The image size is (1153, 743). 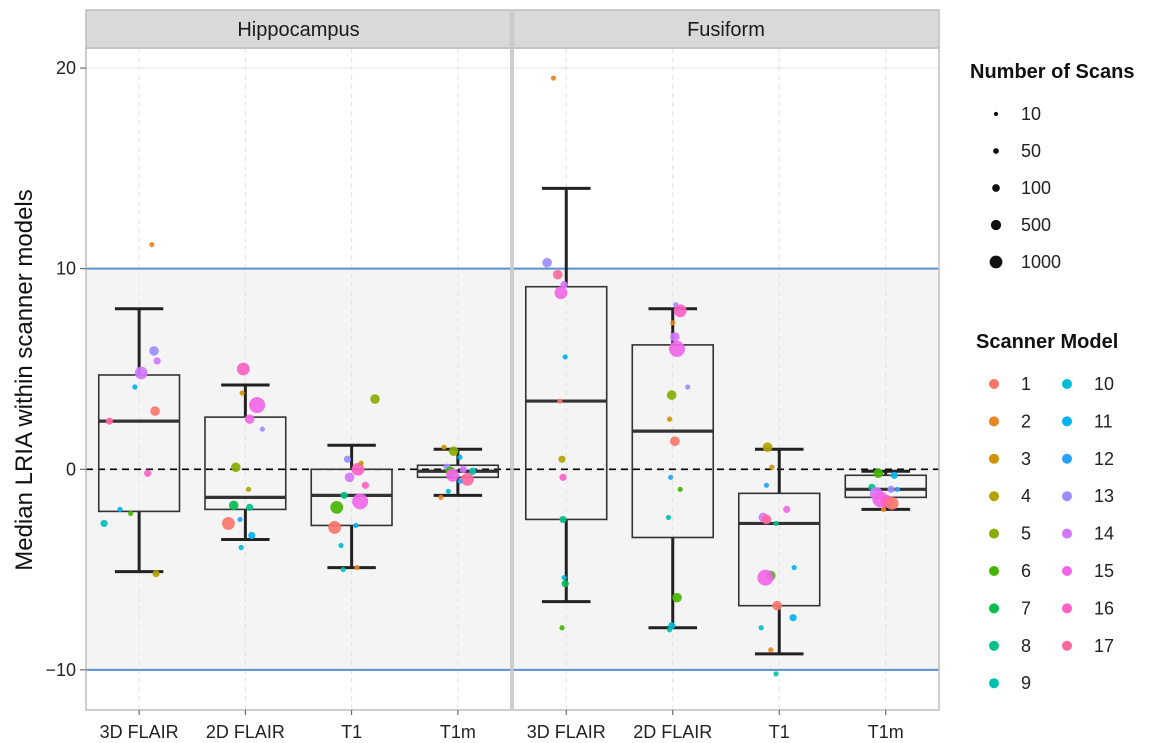 I want to click on x-tick-label: T1, so click(x=779, y=732).